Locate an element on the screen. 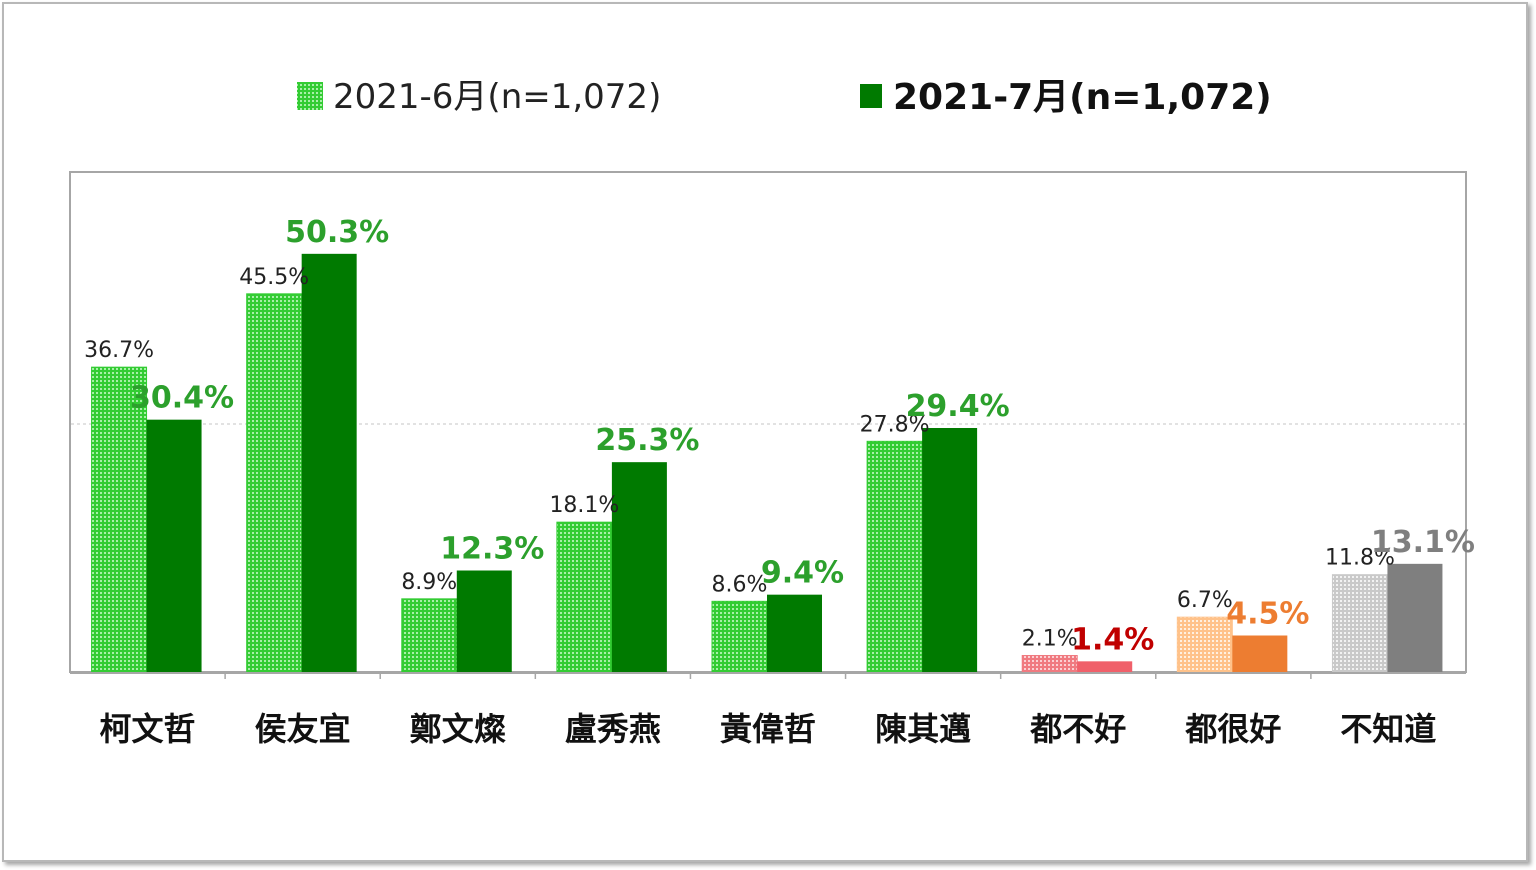 The width and height of the screenshot is (1536, 870). data-label-jul-7: 4.5% is located at coordinates (1267, 614).